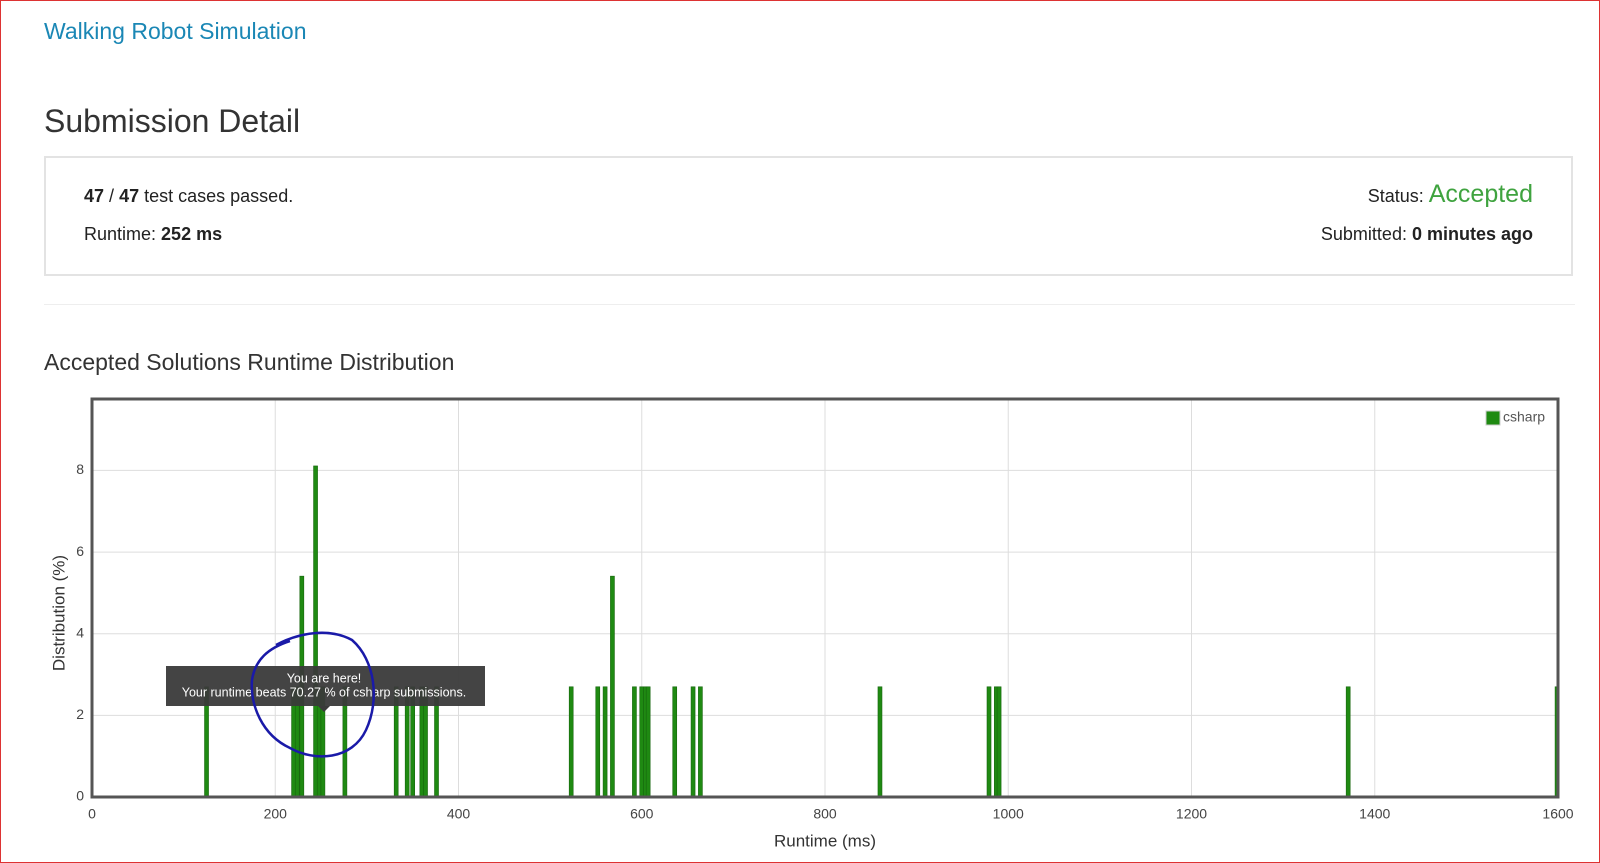 The width and height of the screenshot is (1600, 863). I want to click on submitted-line: Submitted: 0 minutes ago, so click(1427, 234).